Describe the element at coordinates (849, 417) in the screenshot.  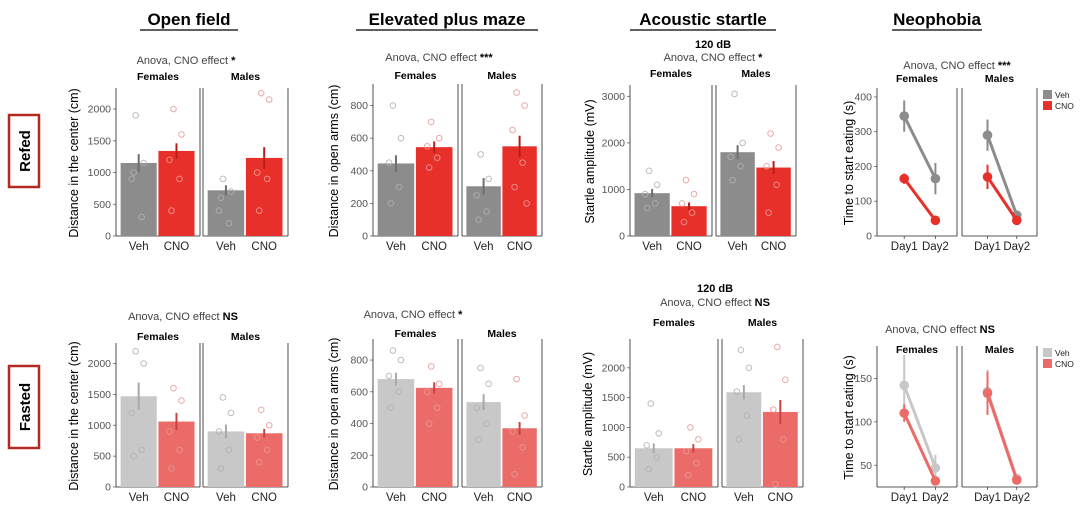
I see `y-axis-label: Time to start eating (s)` at that location.